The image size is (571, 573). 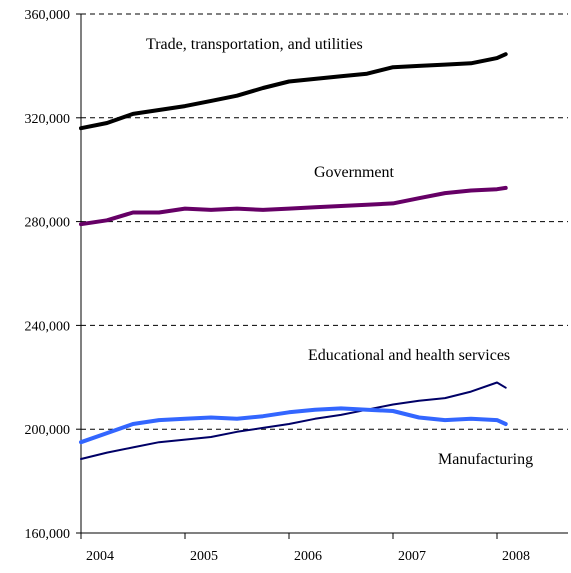 I want to click on series-line-manufacturing, so click(x=293, y=425).